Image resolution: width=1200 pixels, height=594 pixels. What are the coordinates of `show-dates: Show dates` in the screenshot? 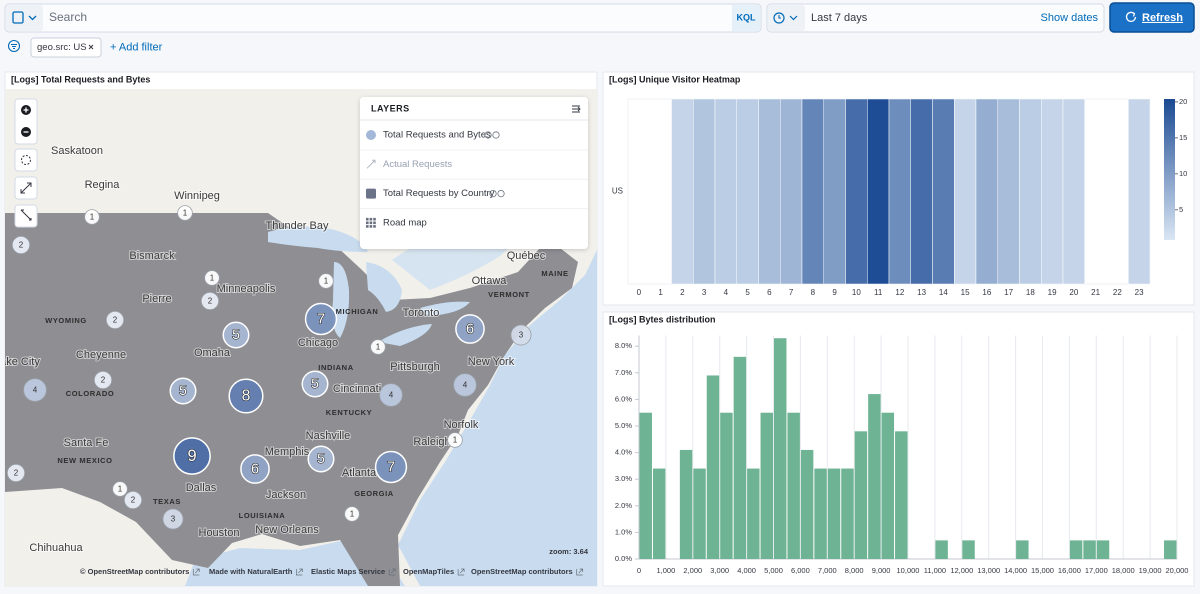 It's located at (1070, 18).